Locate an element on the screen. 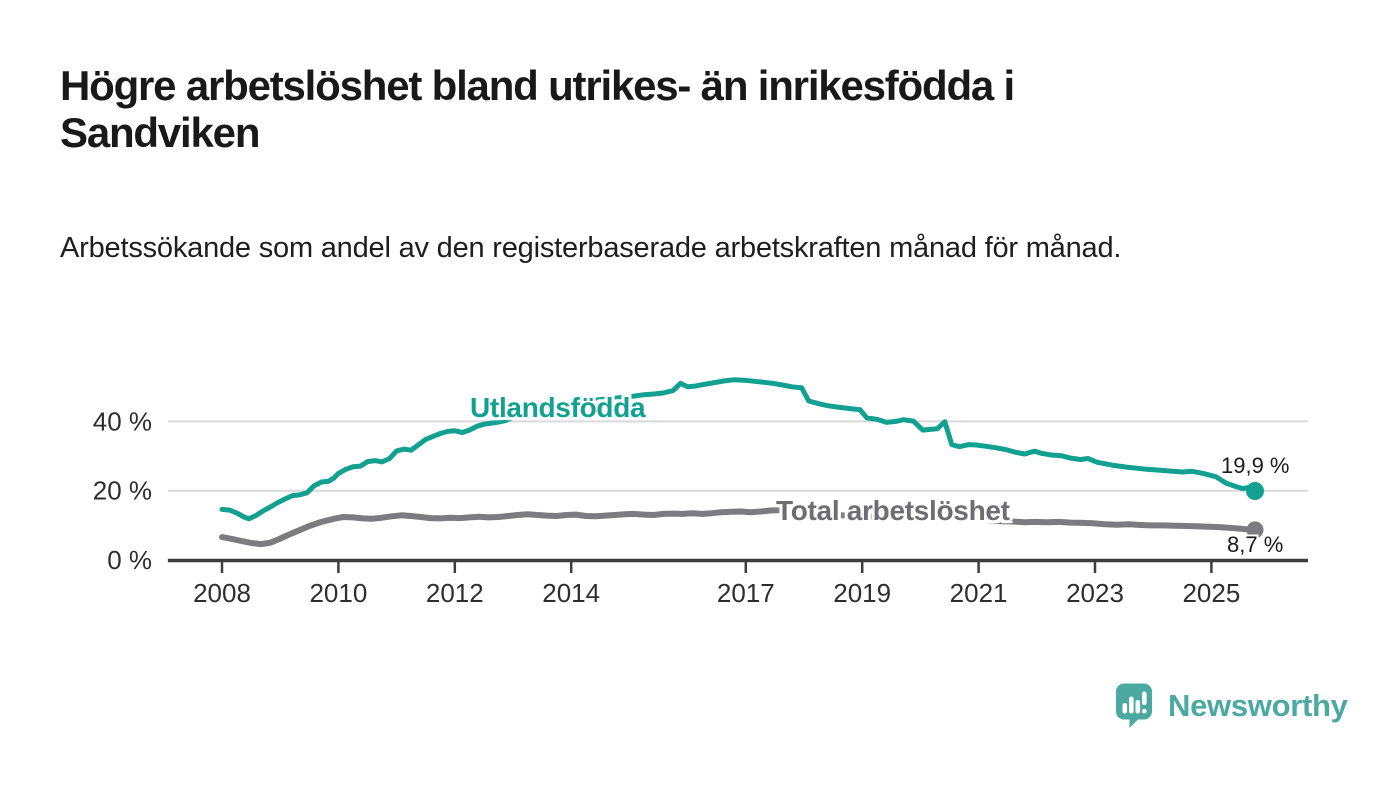  end-value-label-utlandsfodda: 19,9 % is located at coordinates (1255, 465).